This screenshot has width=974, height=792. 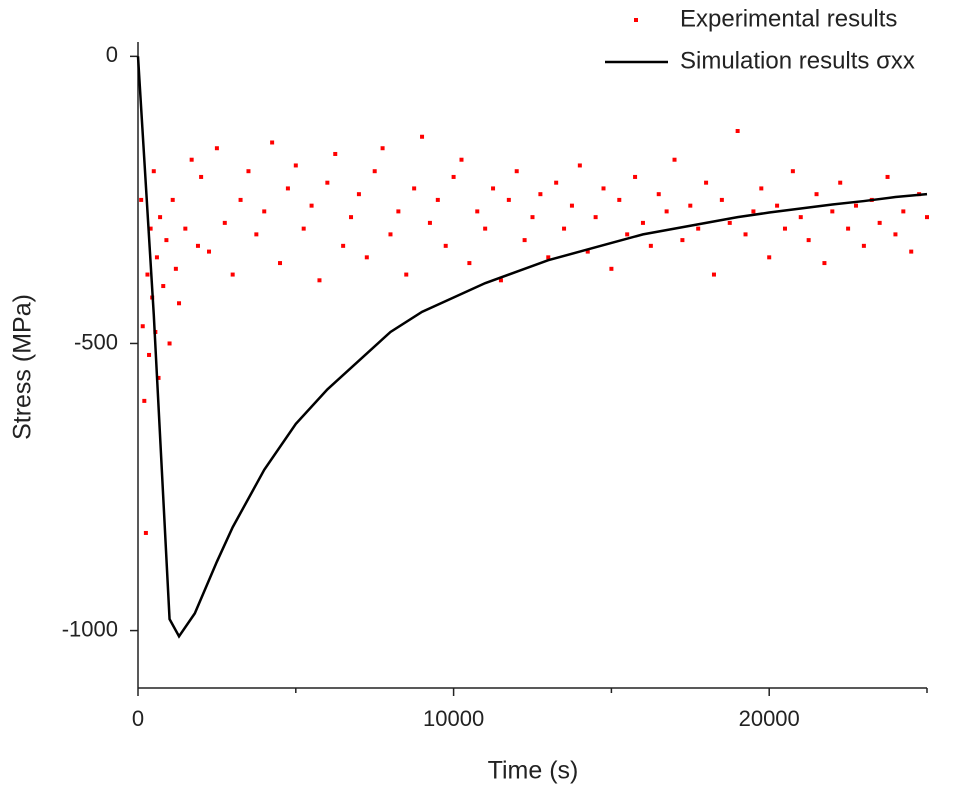 I want to click on x-tick-label: 10000, so click(x=453, y=718).